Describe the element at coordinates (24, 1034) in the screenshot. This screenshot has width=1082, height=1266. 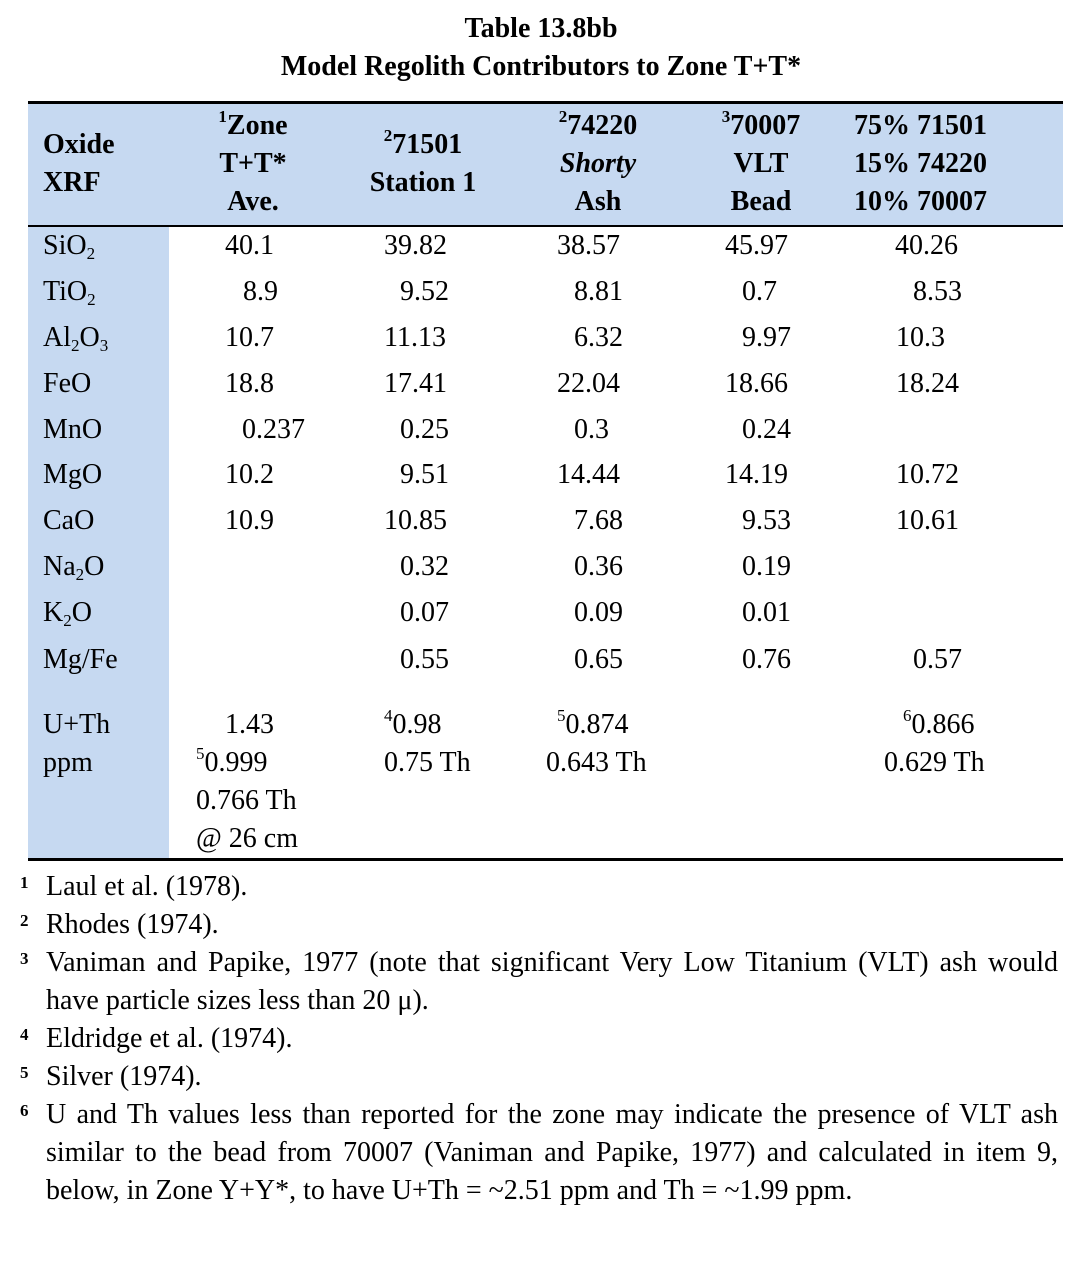
I see `footnote-mark: 4` at that location.